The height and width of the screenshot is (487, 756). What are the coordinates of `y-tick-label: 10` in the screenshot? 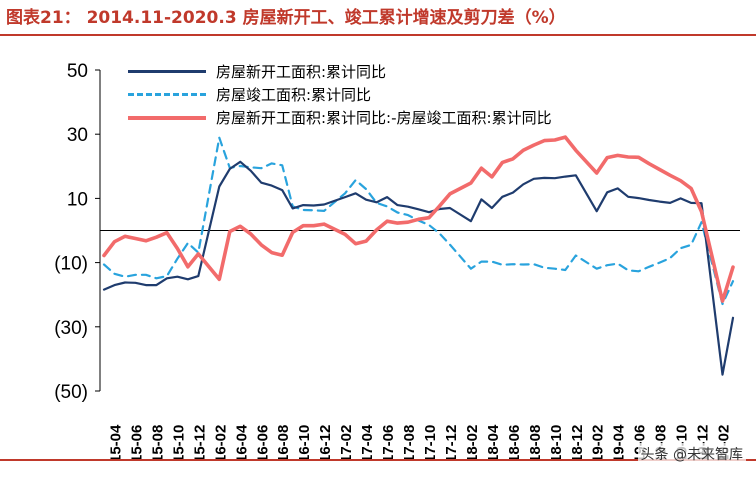 It's located at (77, 199).